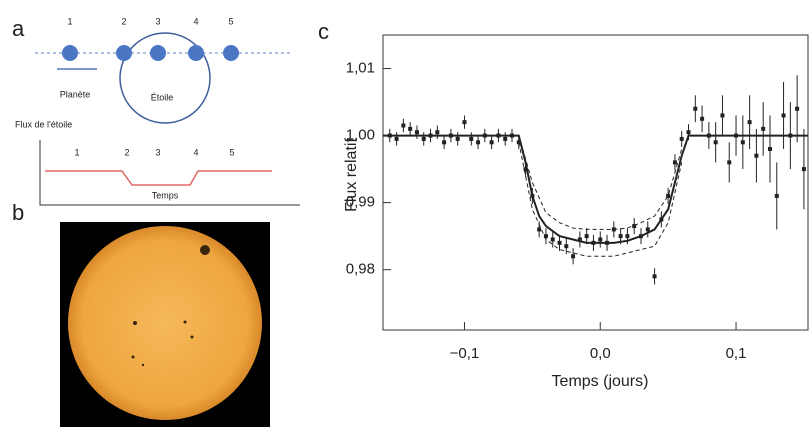 The image size is (811, 427). I want to click on flux-label: Flux de l'étoile, so click(43, 124).